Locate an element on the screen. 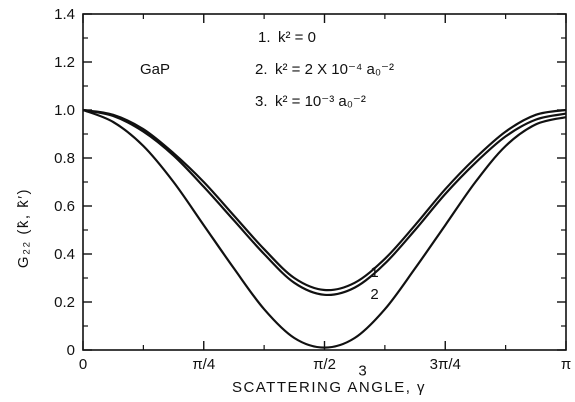 The width and height of the screenshot is (575, 402). legend-entry-1-number: 1. is located at coordinates (264, 37).